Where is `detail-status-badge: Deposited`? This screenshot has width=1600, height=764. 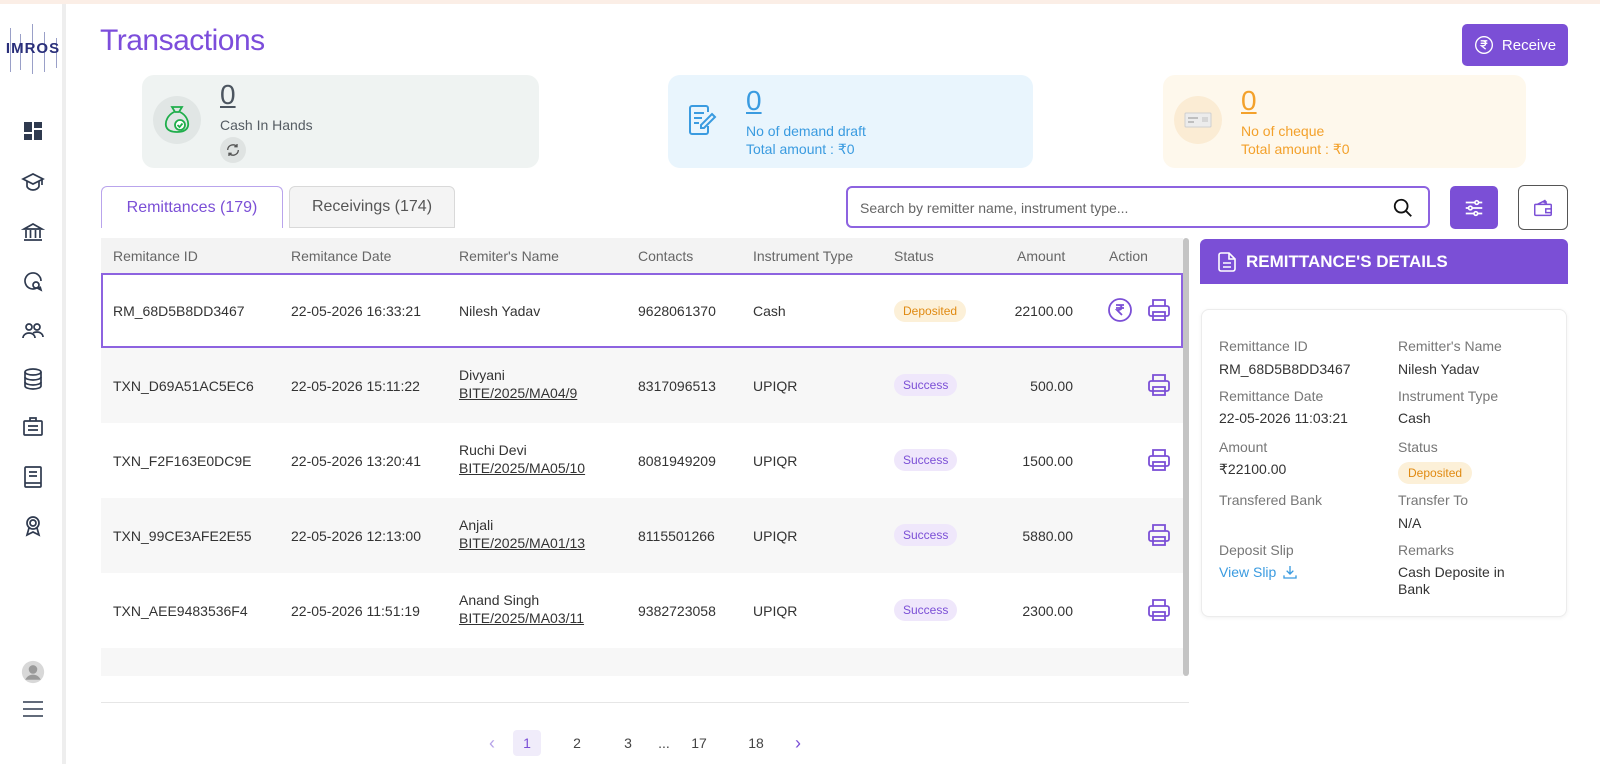 detail-status-badge: Deposited is located at coordinates (1435, 473).